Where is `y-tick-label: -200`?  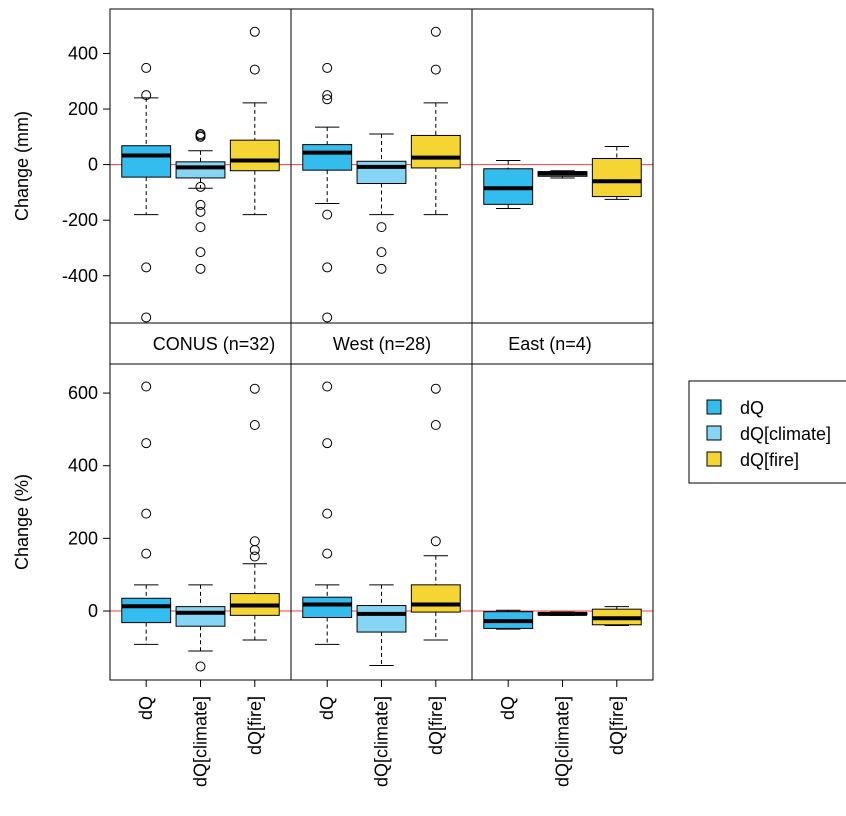
y-tick-label: -200 is located at coordinates (80, 220).